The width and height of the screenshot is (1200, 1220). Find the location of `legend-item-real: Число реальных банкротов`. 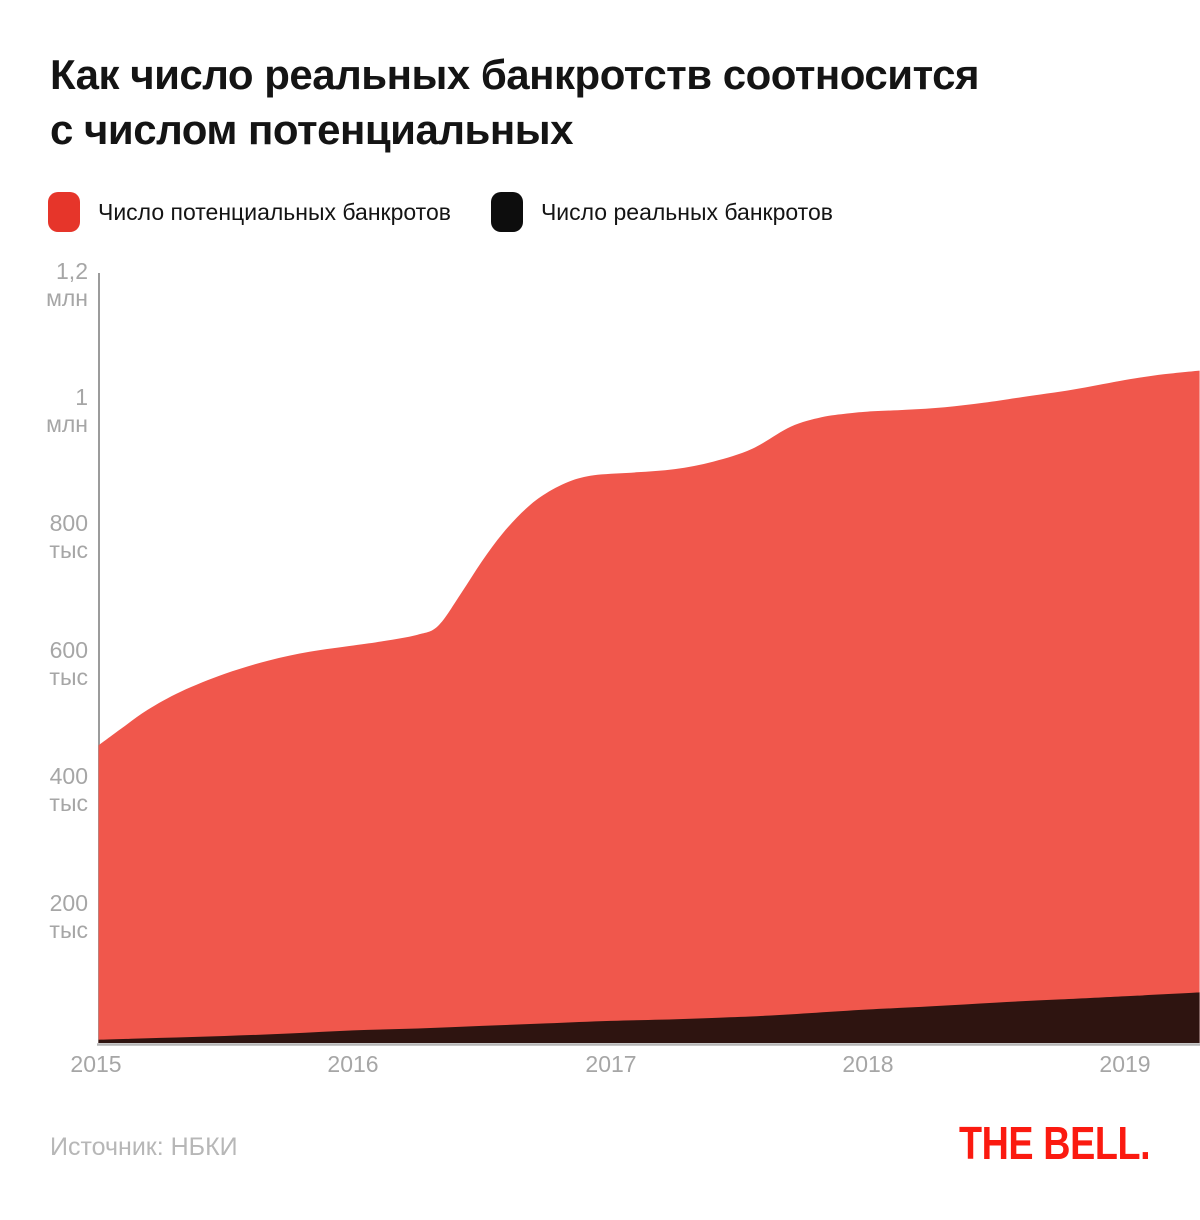

legend-item-real: Число реальных банкротов is located at coordinates (661, 212).